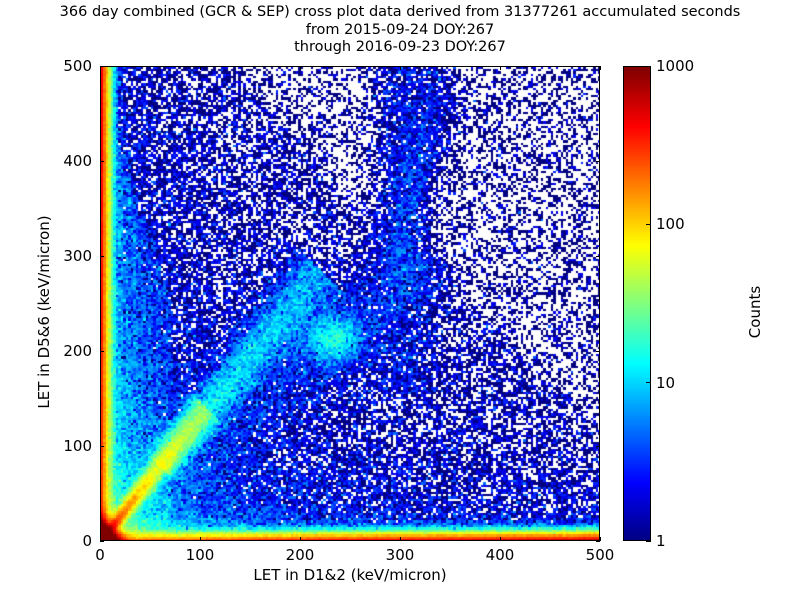 This screenshot has height=600, width=800. I want to click on y-axis-label: LET in D5&6 (keV/micron), so click(44, 312).